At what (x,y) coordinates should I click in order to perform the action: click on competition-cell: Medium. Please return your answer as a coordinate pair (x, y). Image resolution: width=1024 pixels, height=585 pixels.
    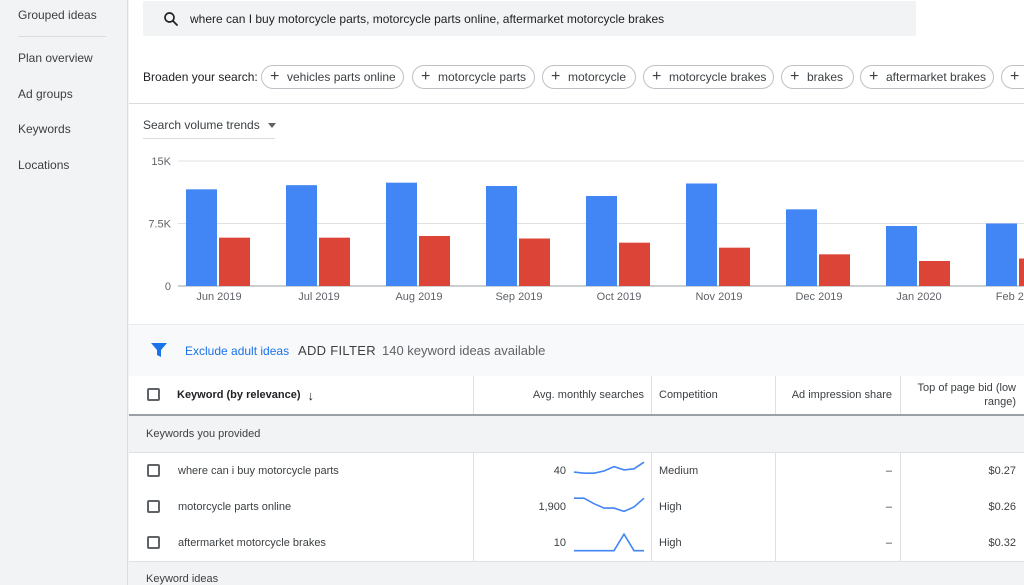
    Looking at the image, I should click on (679, 471).